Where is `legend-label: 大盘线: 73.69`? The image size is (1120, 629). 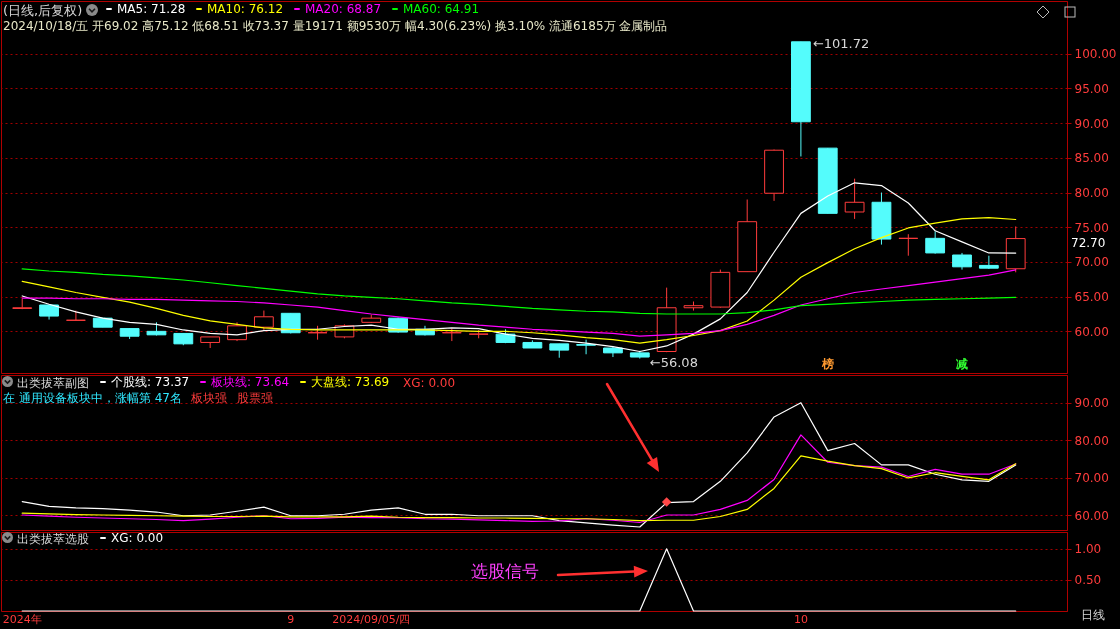 legend-label: 大盘线: 73.69 is located at coordinates (350, 382).